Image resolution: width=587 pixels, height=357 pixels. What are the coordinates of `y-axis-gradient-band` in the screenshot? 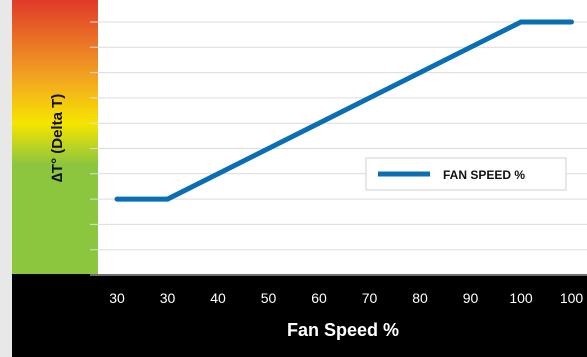 It's located at (55, 137).